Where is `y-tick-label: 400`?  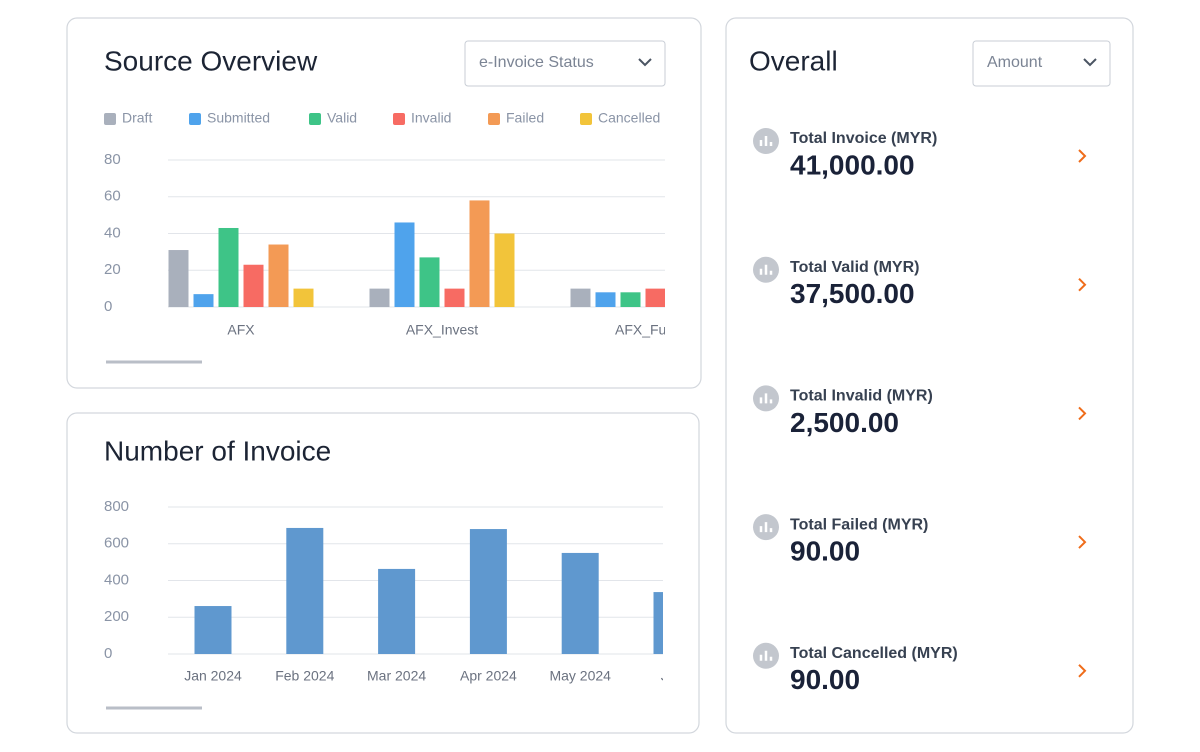
y-tick-label: 400 is located at coordinates (116, 579).